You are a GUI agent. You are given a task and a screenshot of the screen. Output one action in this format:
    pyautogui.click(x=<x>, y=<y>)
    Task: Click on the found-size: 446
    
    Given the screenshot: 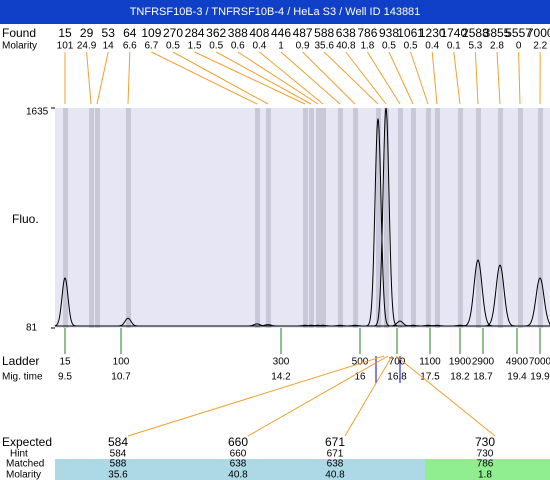 What is the action you would take?
    pyautogui.click(x=281, y=33)
    